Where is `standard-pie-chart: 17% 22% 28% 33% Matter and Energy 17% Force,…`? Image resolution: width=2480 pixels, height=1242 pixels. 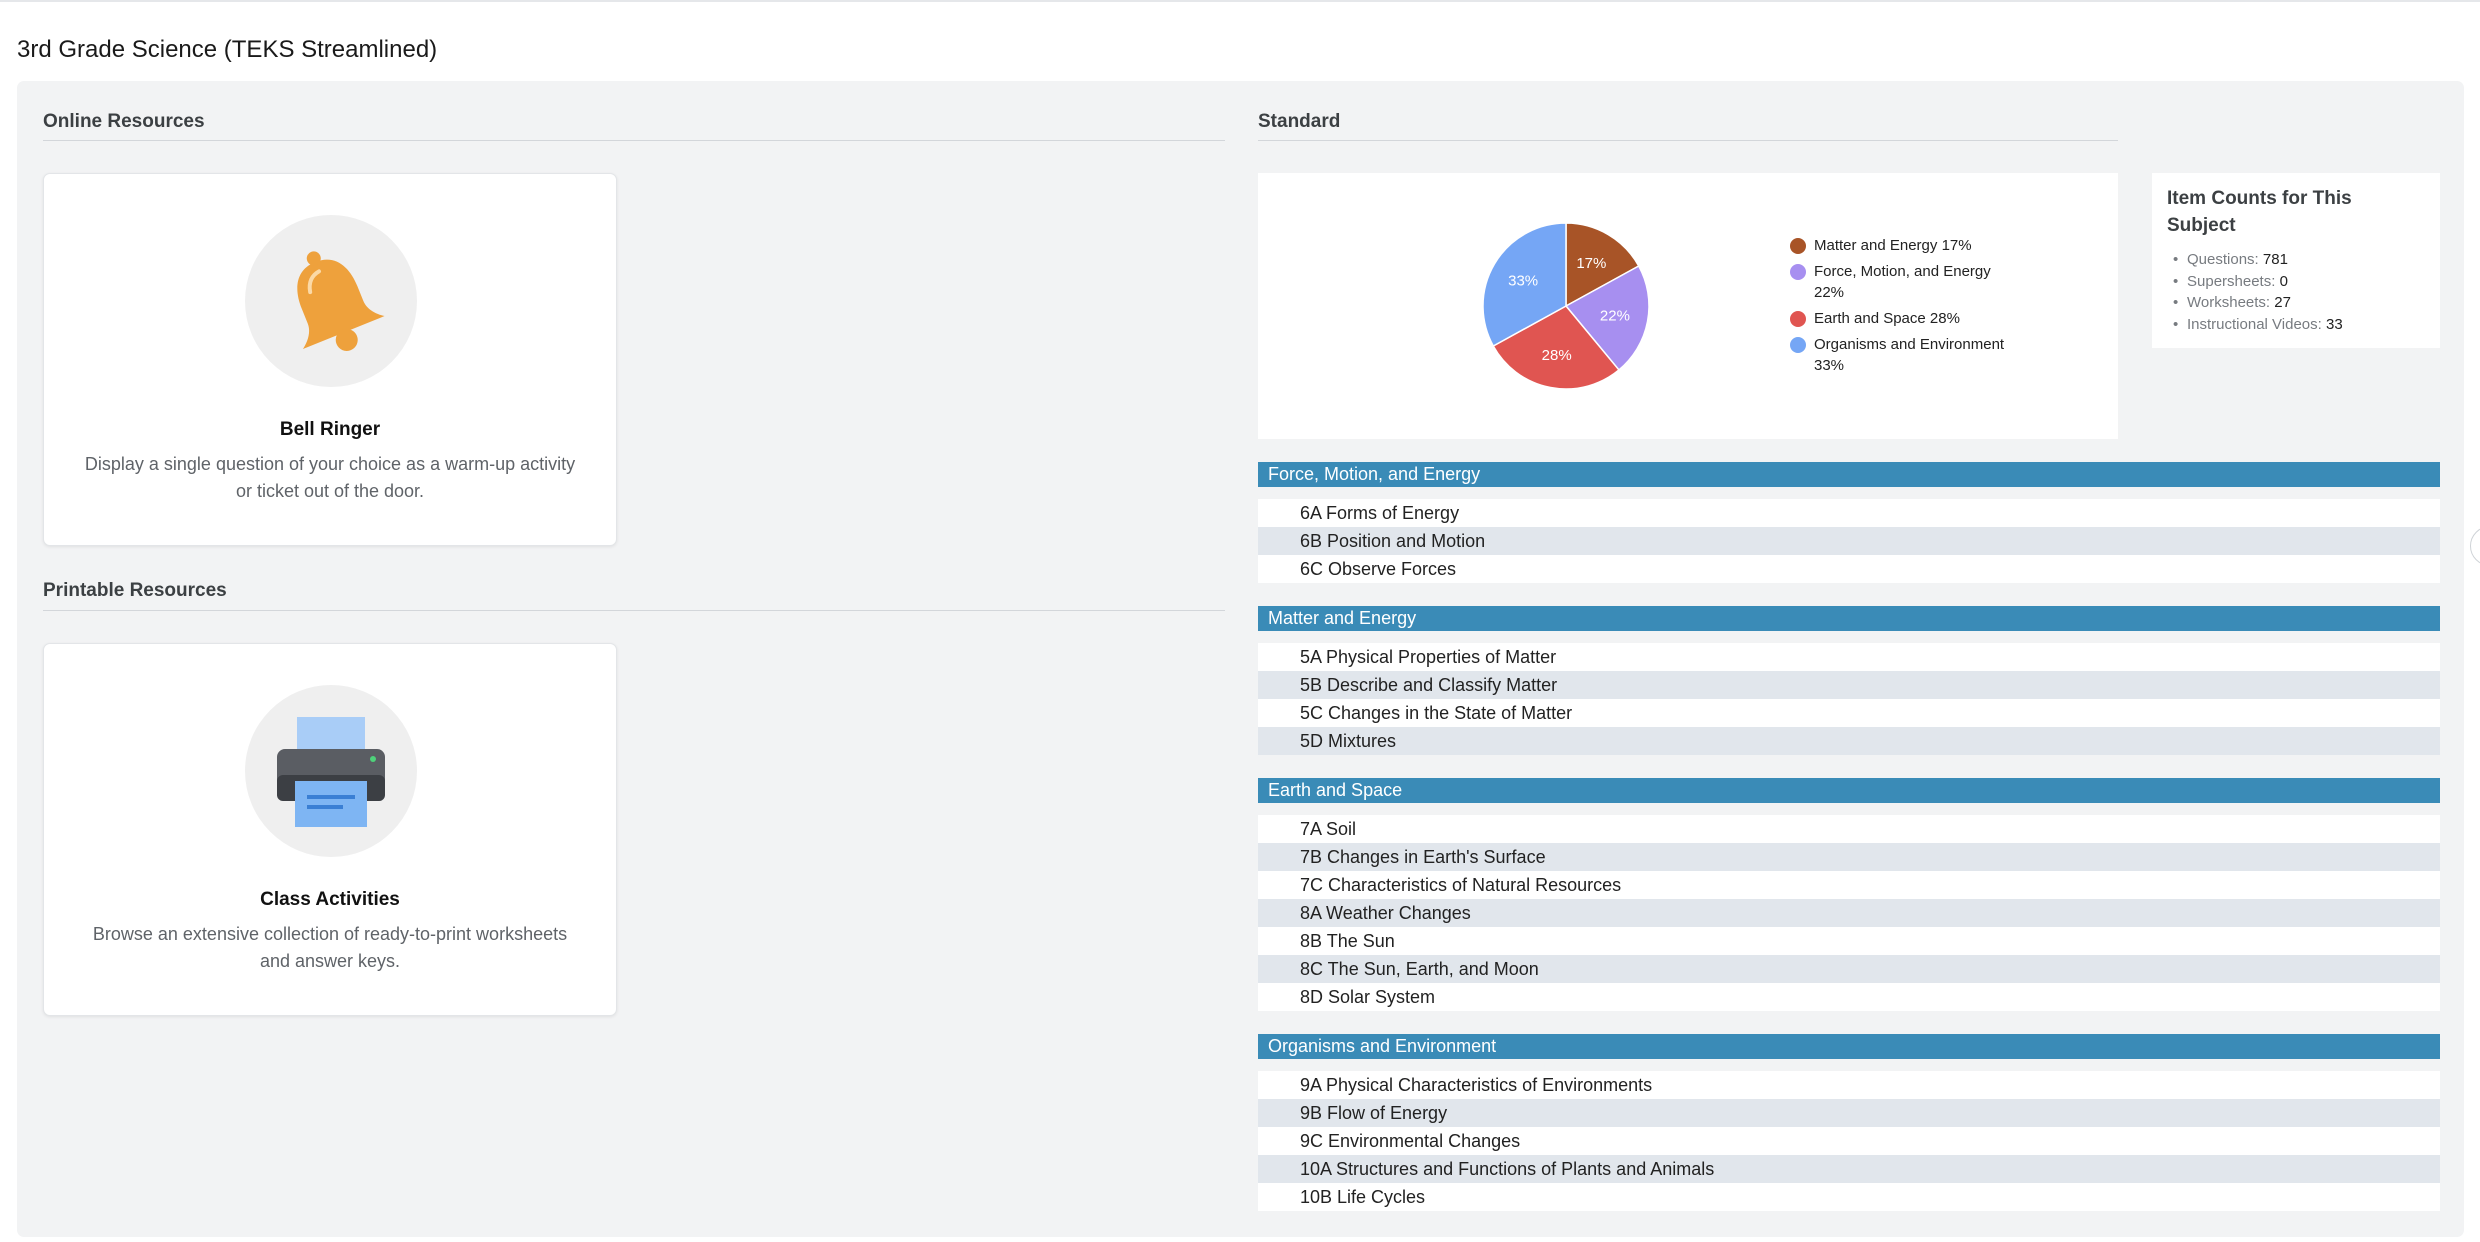
standard-pie-chart: 17% 22% 28% 33% Matter and Energy 17% Force,… is located at coordinates (1688, 306).